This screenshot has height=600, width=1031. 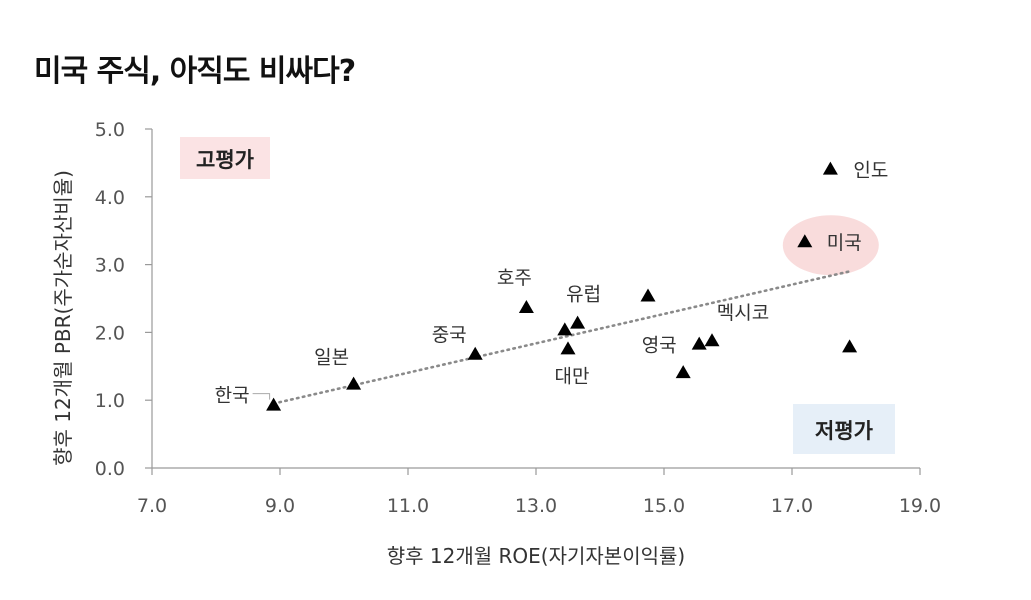 What do you see at coordinates (792, 506) in the screenshot?
I see `x-tick-label: 17.0` at bounding box center [792, 506].